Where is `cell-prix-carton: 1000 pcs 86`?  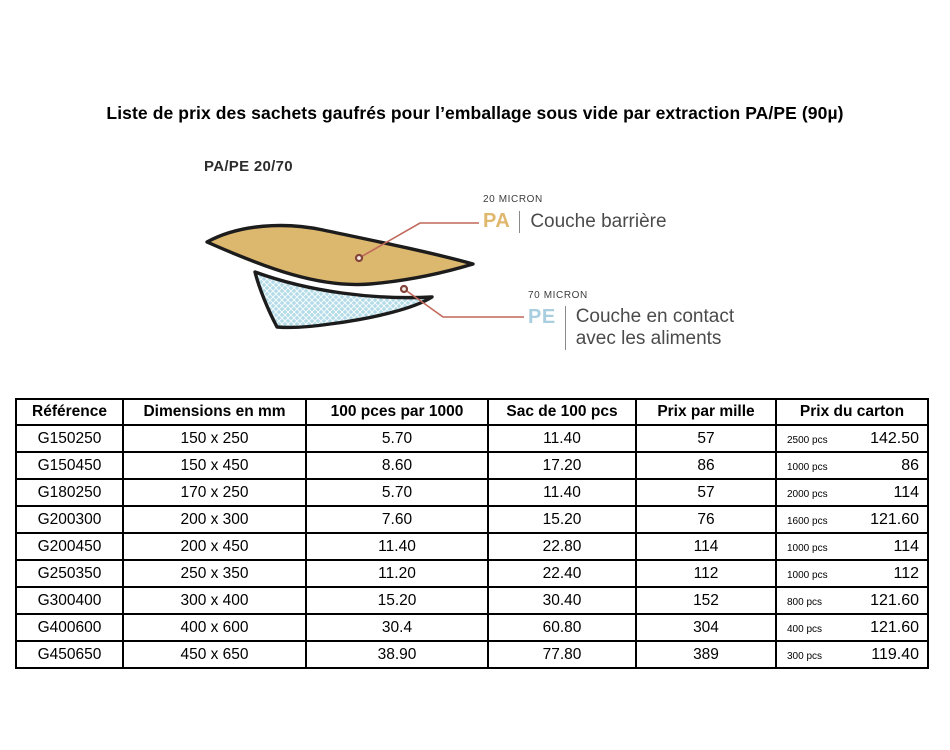
cell-prix-carton: 1000 pcs 86 is located at coordinates (852, 465).